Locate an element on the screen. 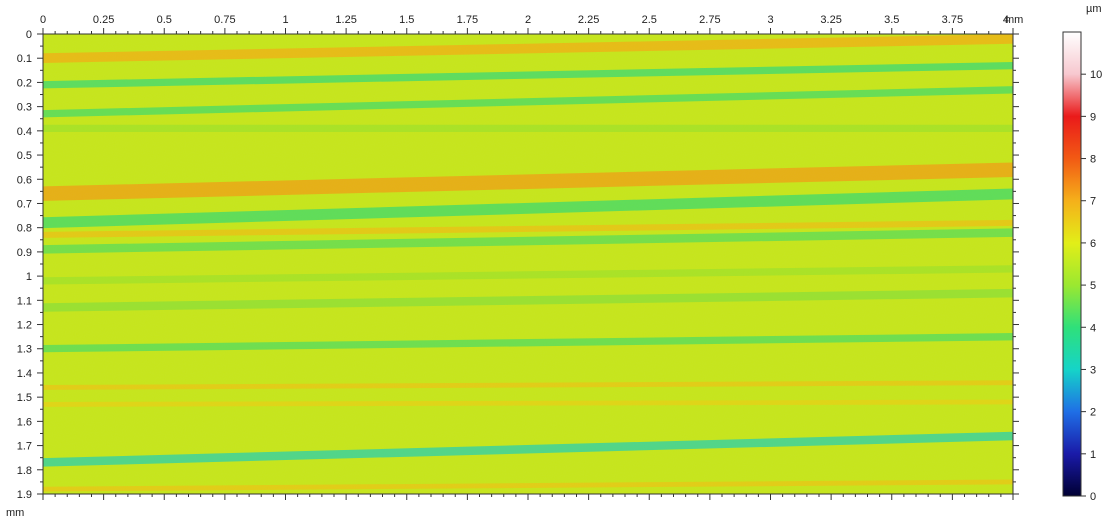 The height and width of the screenshot is (521, 1113). colorbar-tick-label: 6 is located at coordinates (1093, 244).